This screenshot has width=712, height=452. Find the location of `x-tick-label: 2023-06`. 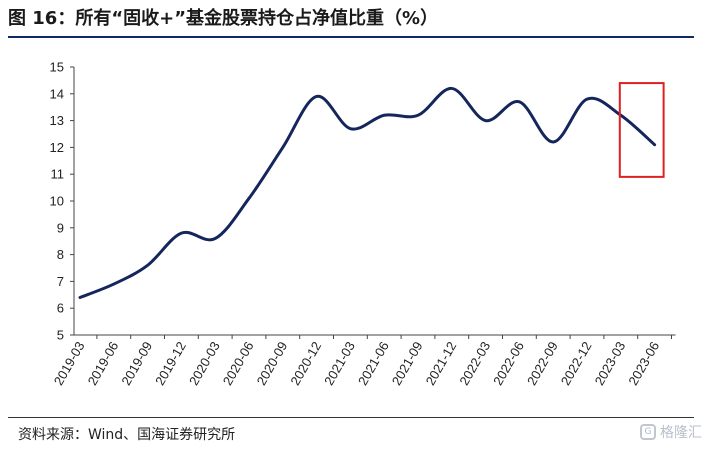

x-tick-label: 2023-06 is located at coordinates (643, 363).